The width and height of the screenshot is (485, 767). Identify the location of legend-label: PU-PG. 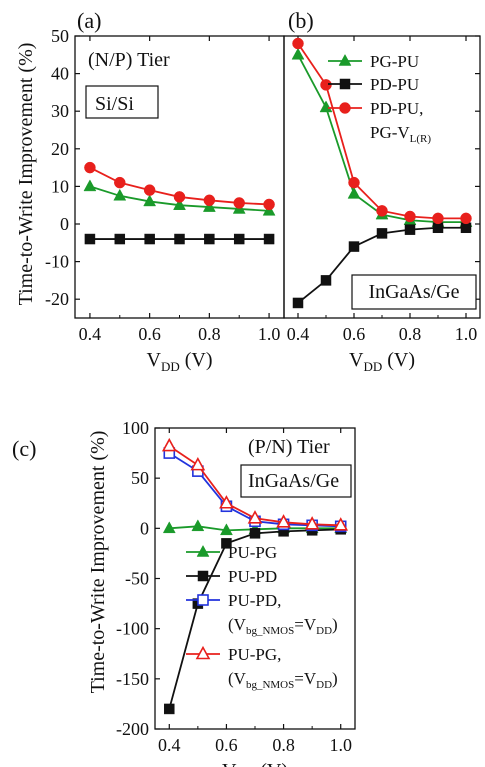
(252, 552).